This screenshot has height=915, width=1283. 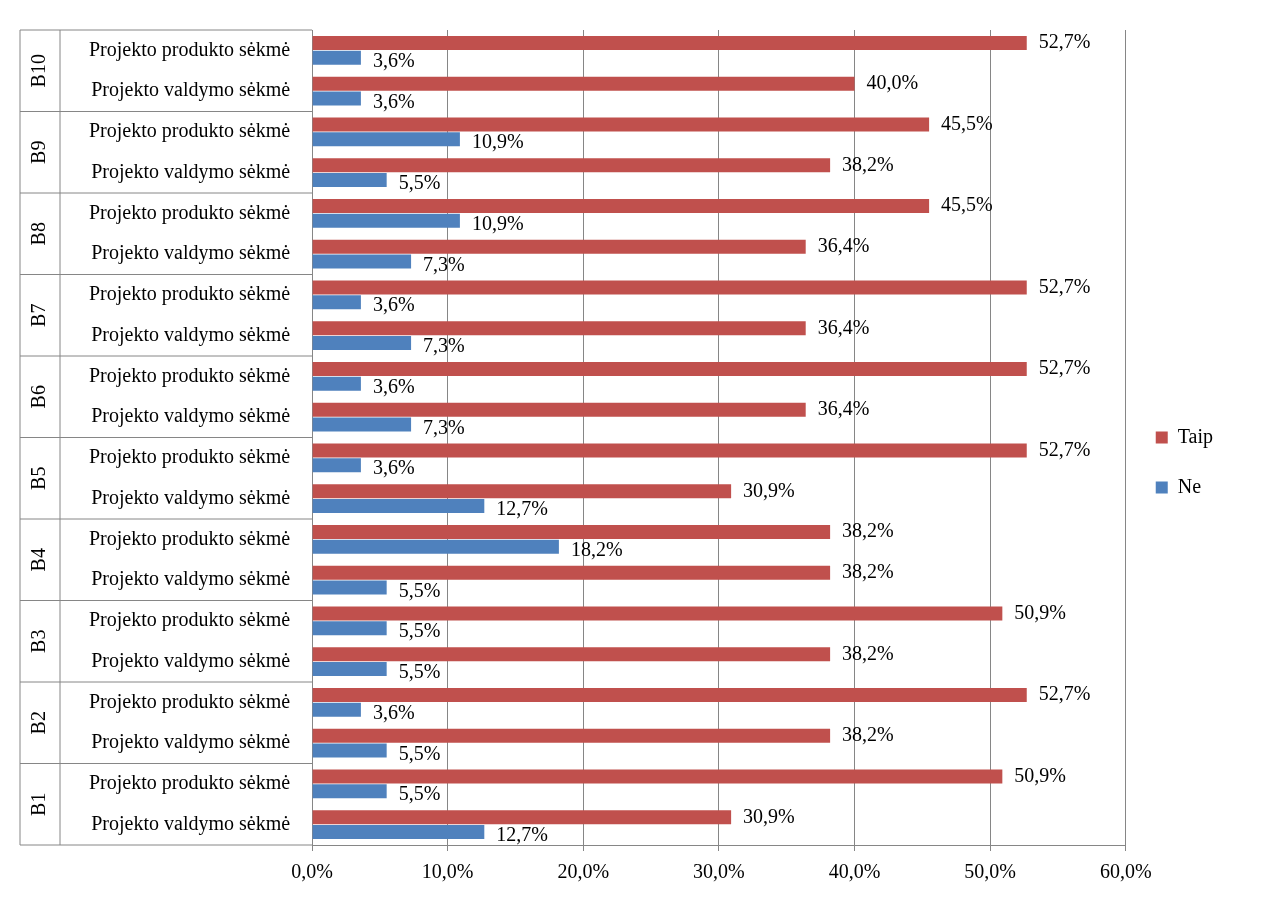 I want to click on data-label: 18,2%, so click(x=596, y=548).